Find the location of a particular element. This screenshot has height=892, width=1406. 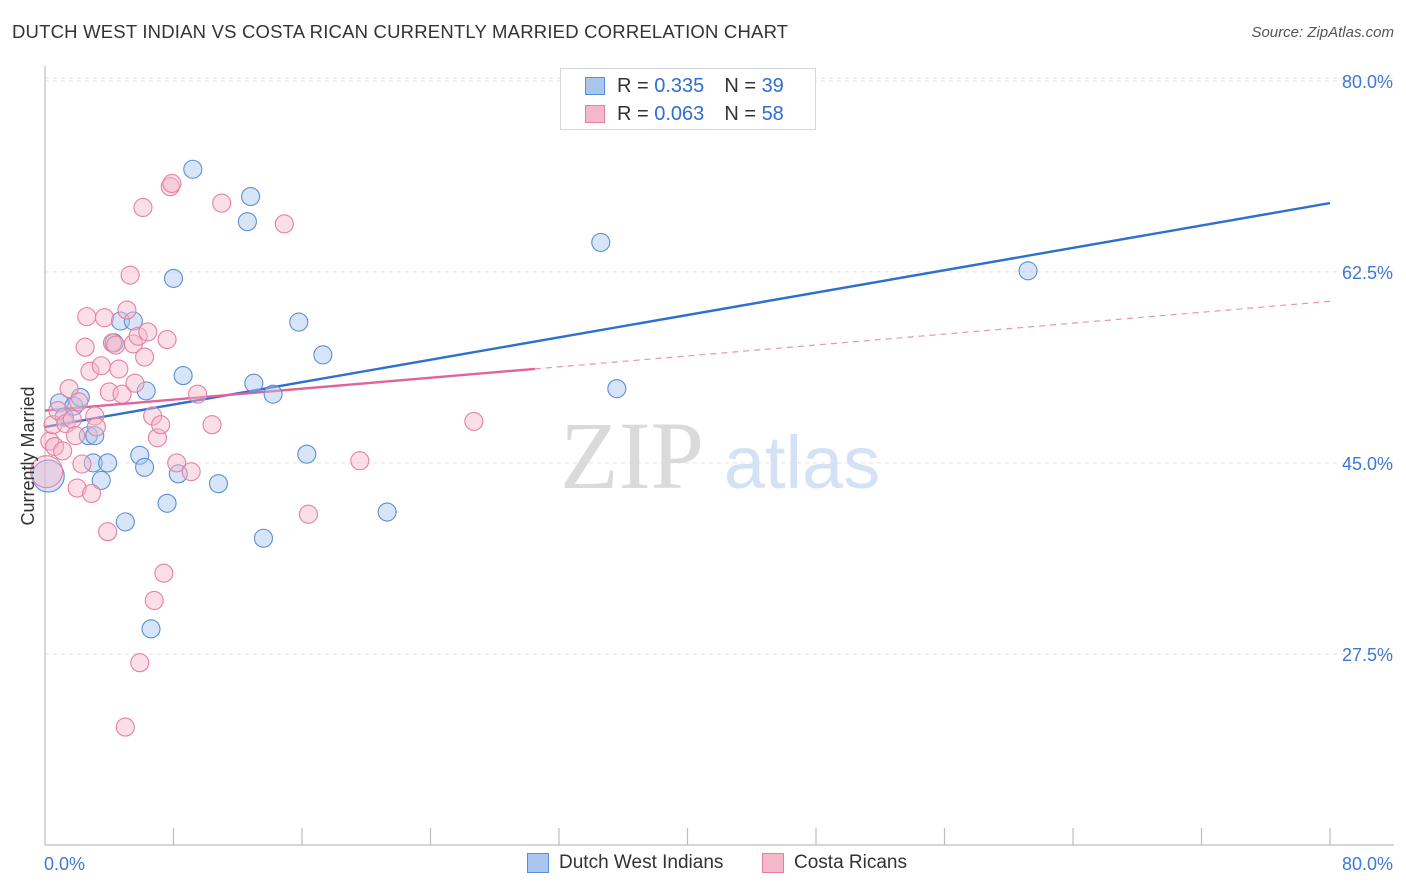

legend-item-costa-ricans: Costa Ricans is located at coordinates (834, 863).